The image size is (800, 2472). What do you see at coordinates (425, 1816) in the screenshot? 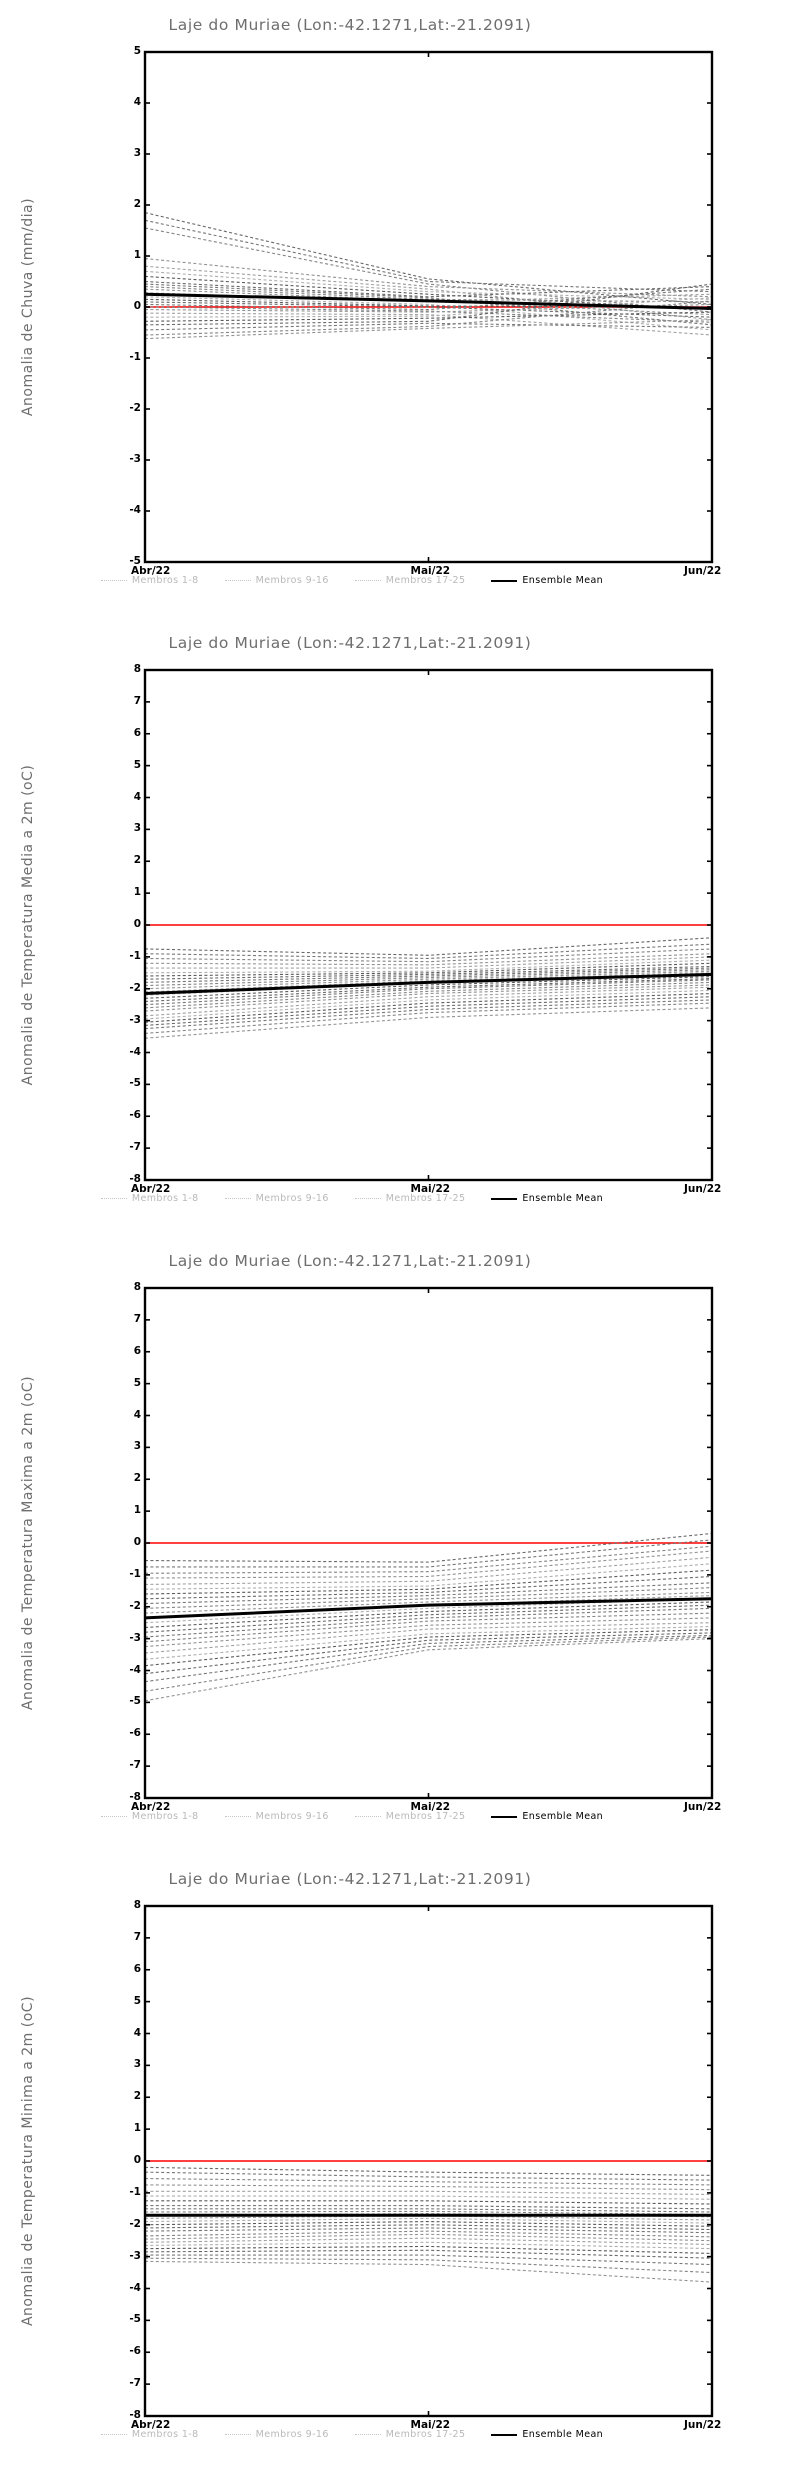
I see `legend-label: Membros 17-25` at bounding box center [425, 1816].